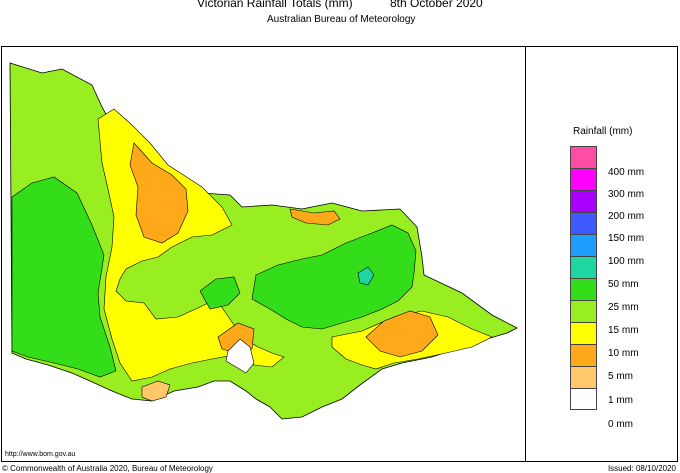  Describe the element at coordinates (156, 391) in the screenshot. I see `rain-1mm-southwest` at that location.